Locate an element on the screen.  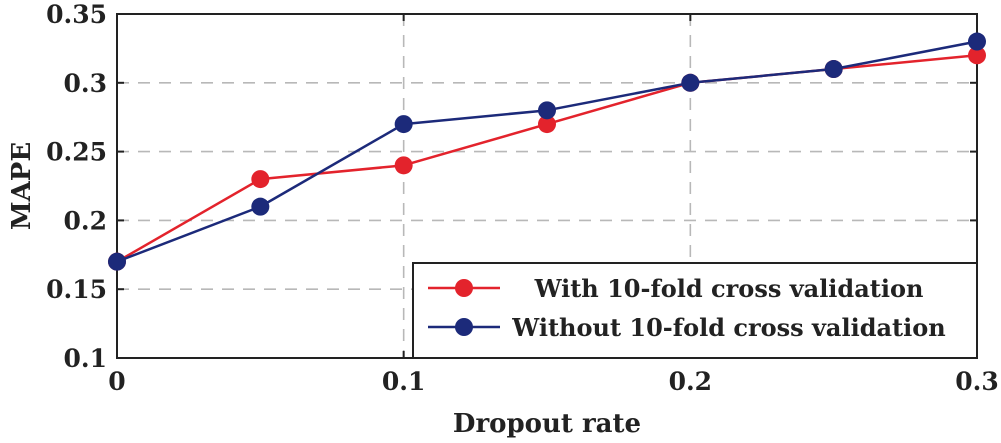
x-axis-label: Dropout rate is located at coordinates (547, 424).